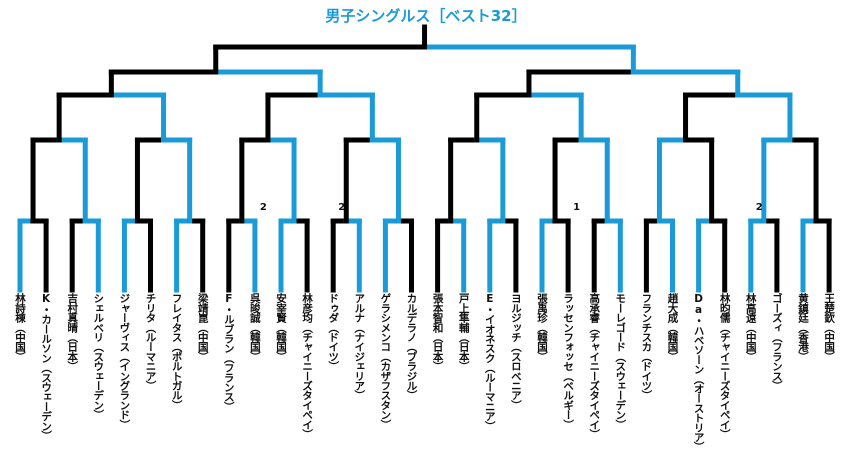  Describe the element at coordinates (385, 361) in the screenshot. I see `player-name: ゲラシメンコ（カザフスタン）` at that location.